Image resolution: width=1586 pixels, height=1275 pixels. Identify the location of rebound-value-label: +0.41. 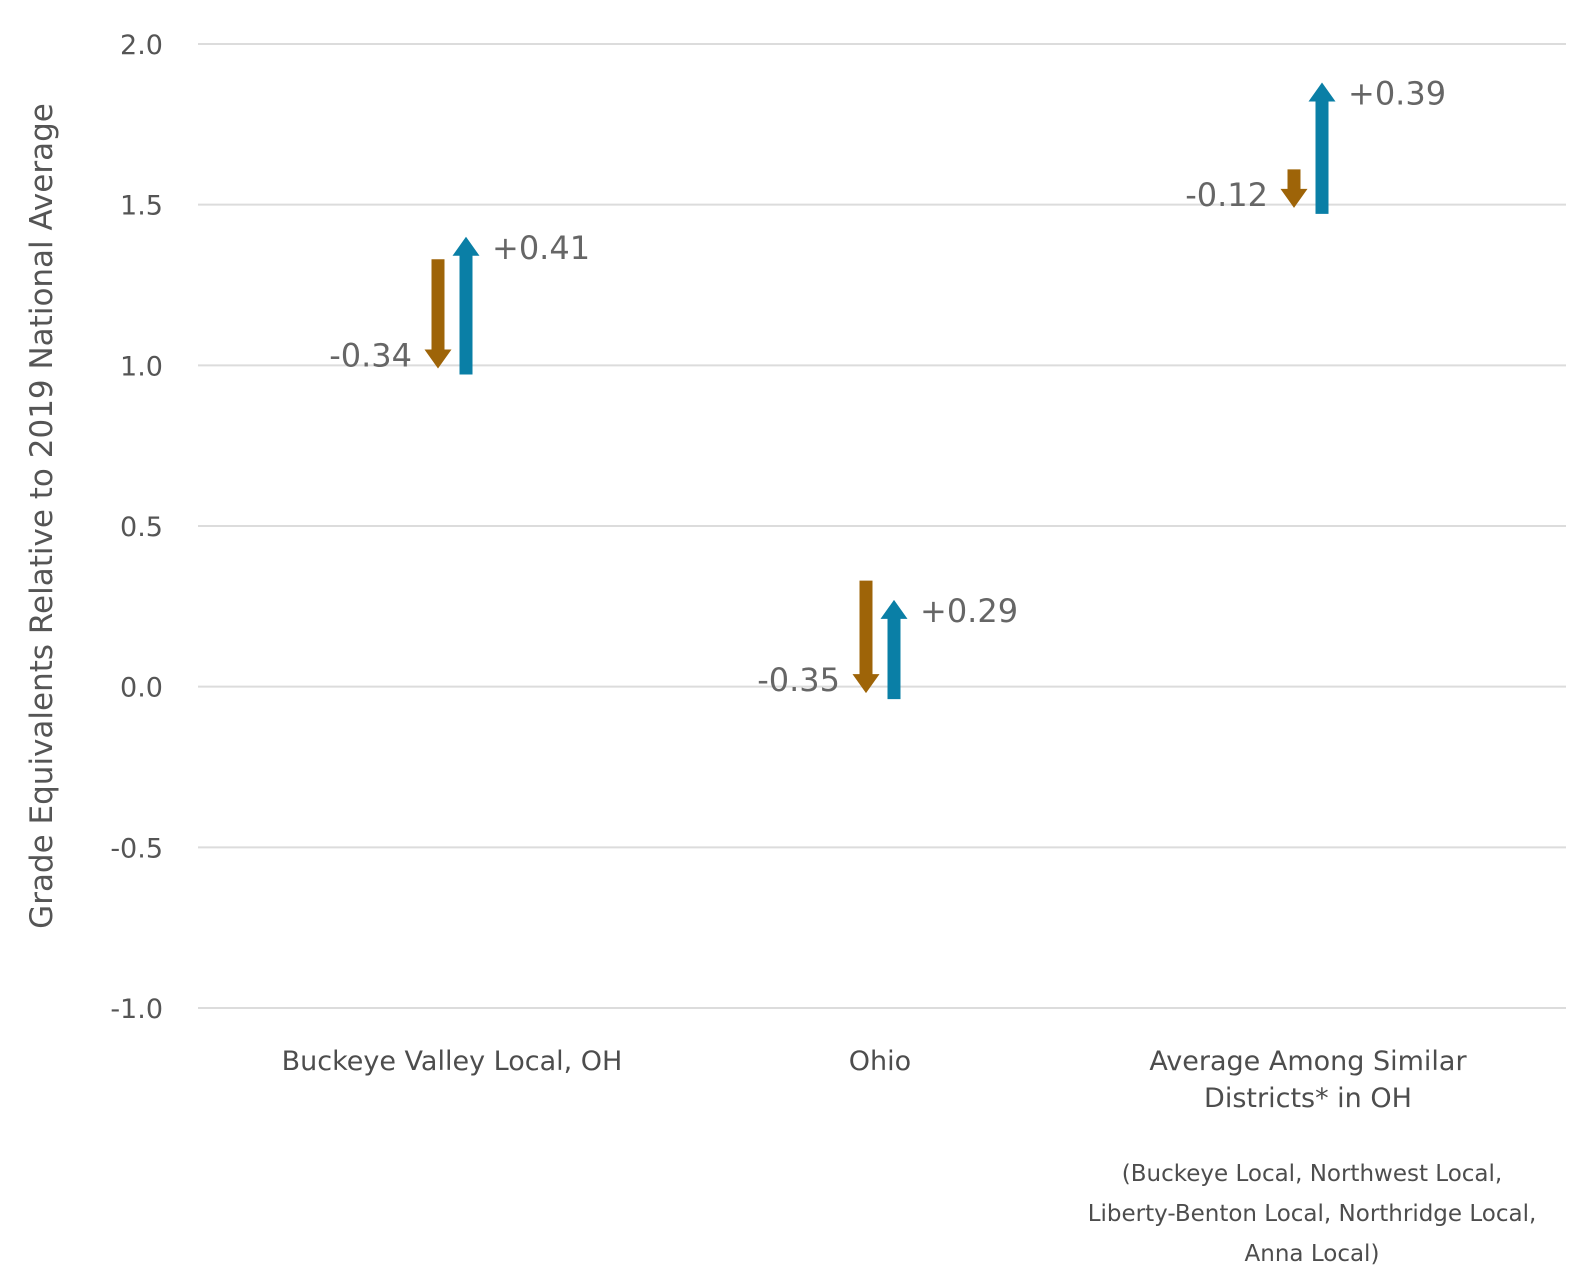
(541, 248).